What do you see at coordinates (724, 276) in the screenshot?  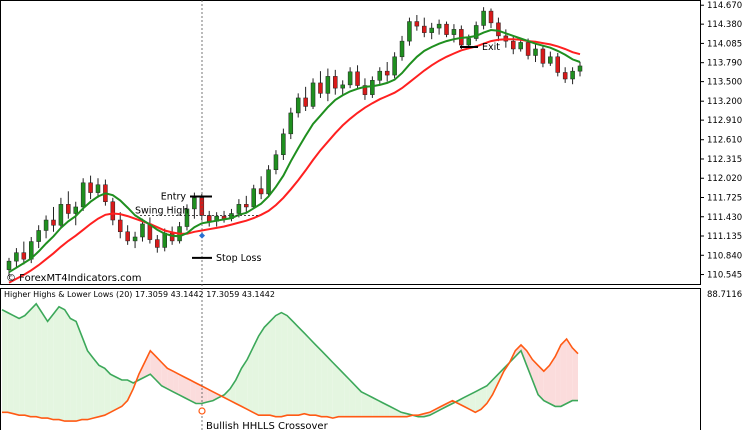 I see `price-tick-label: 110.545` at bounding box center [724, 276].